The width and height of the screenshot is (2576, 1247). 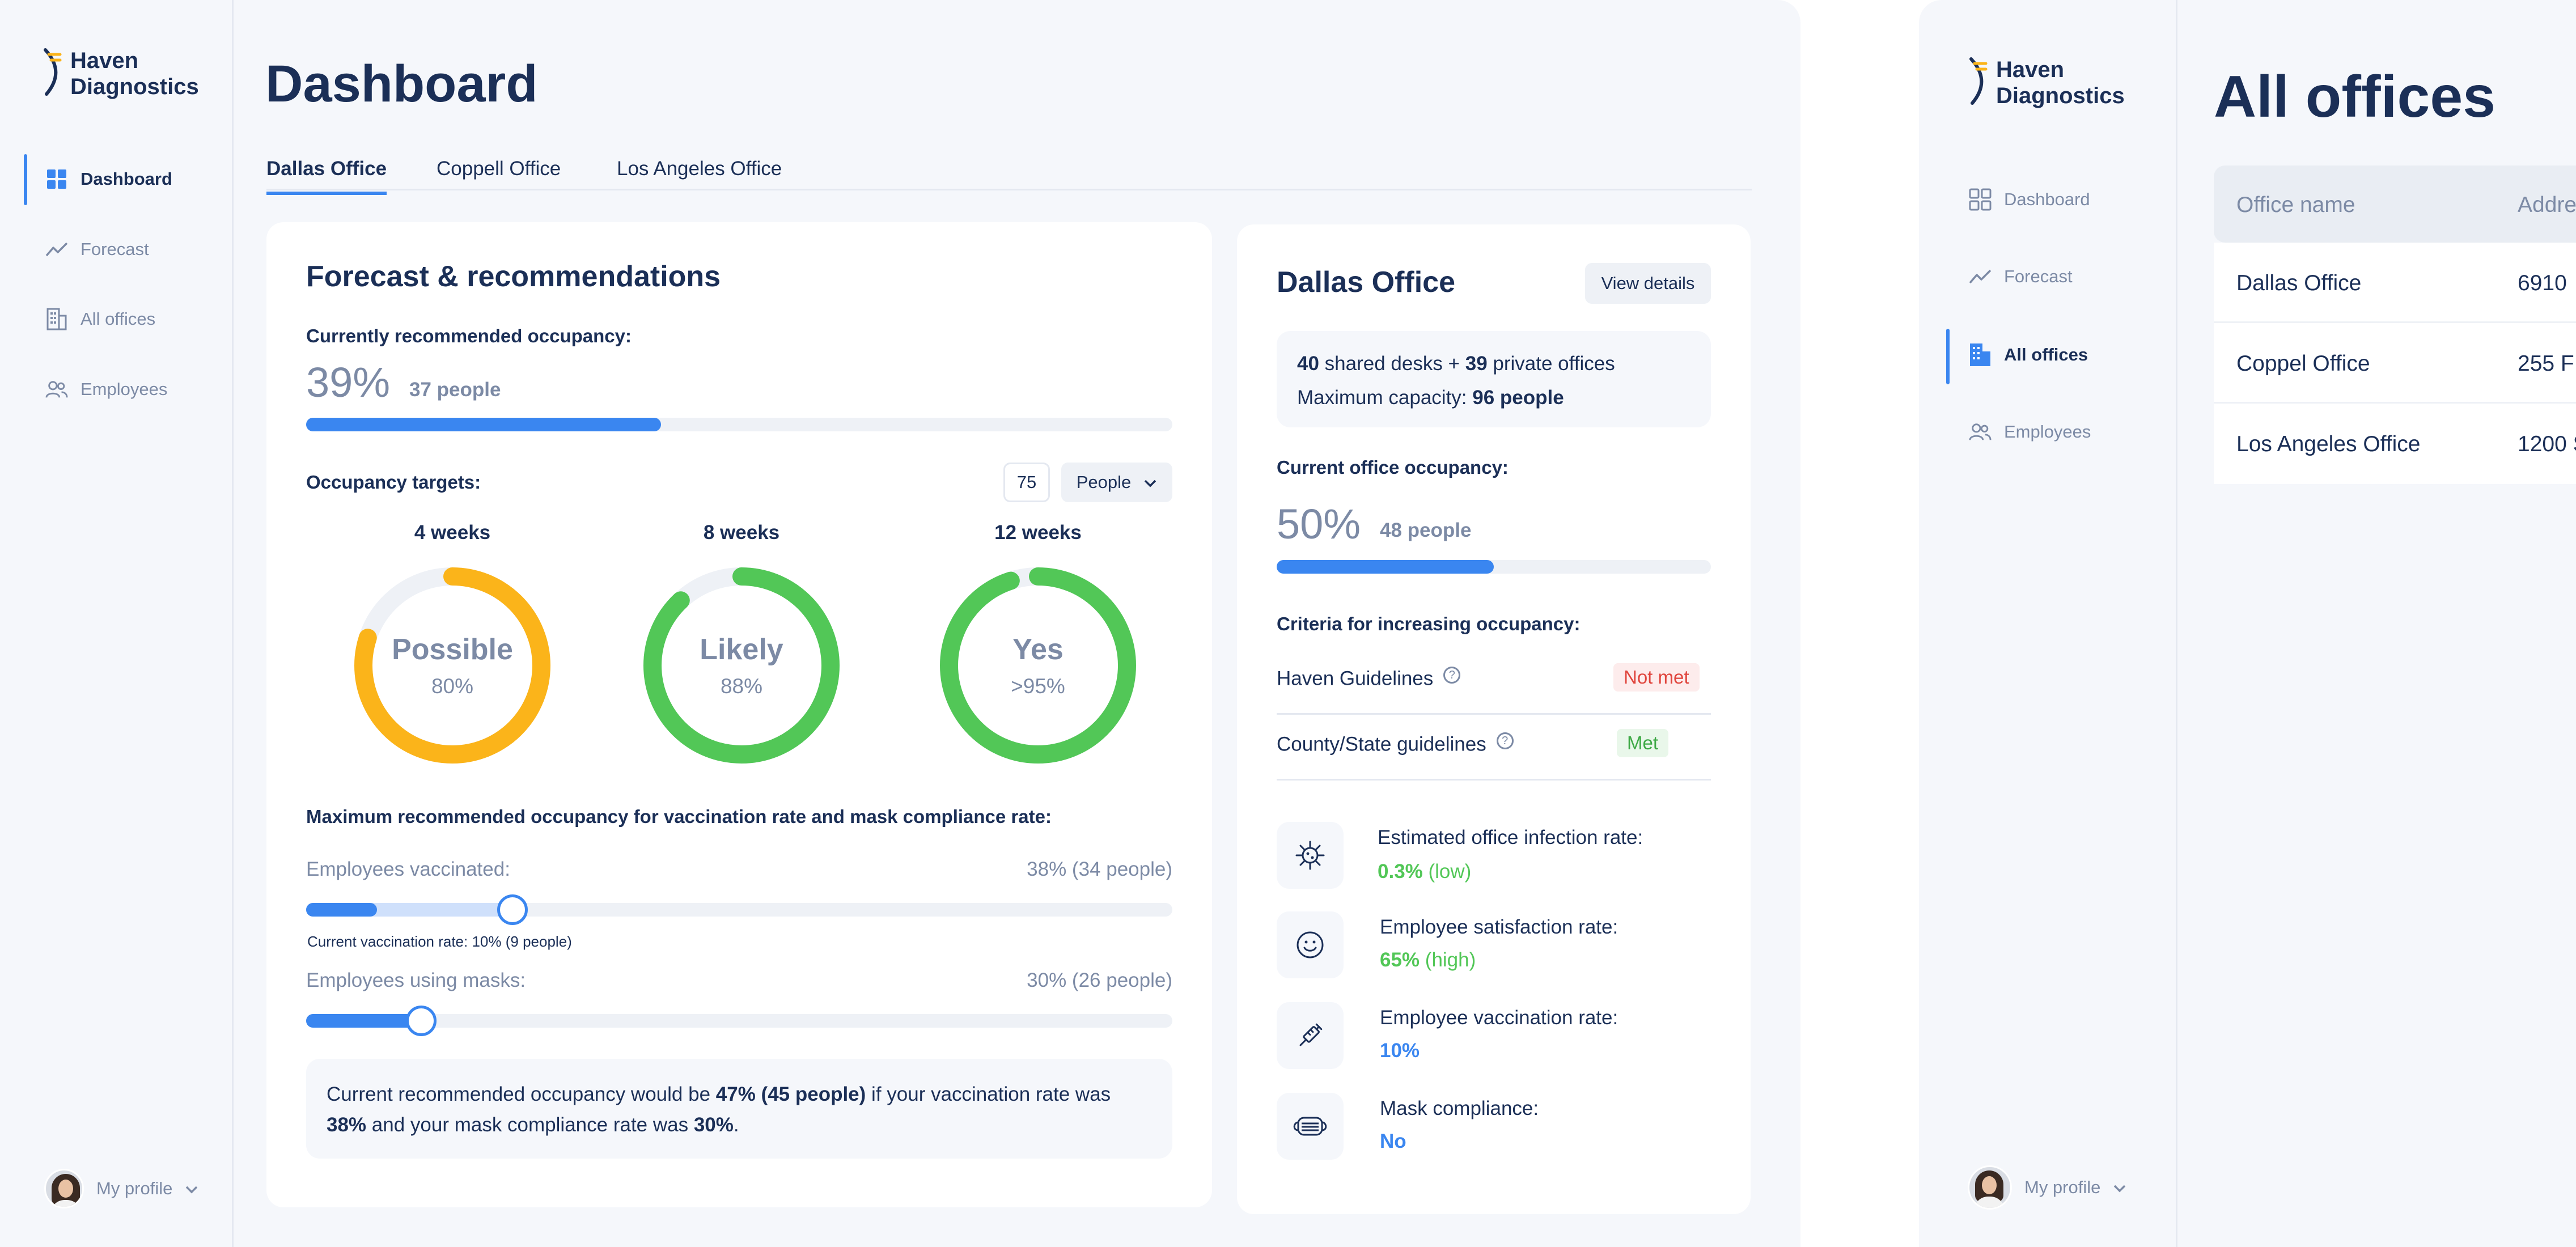 I want to click on view-details-button: View details, so click(x=1648, y=283).